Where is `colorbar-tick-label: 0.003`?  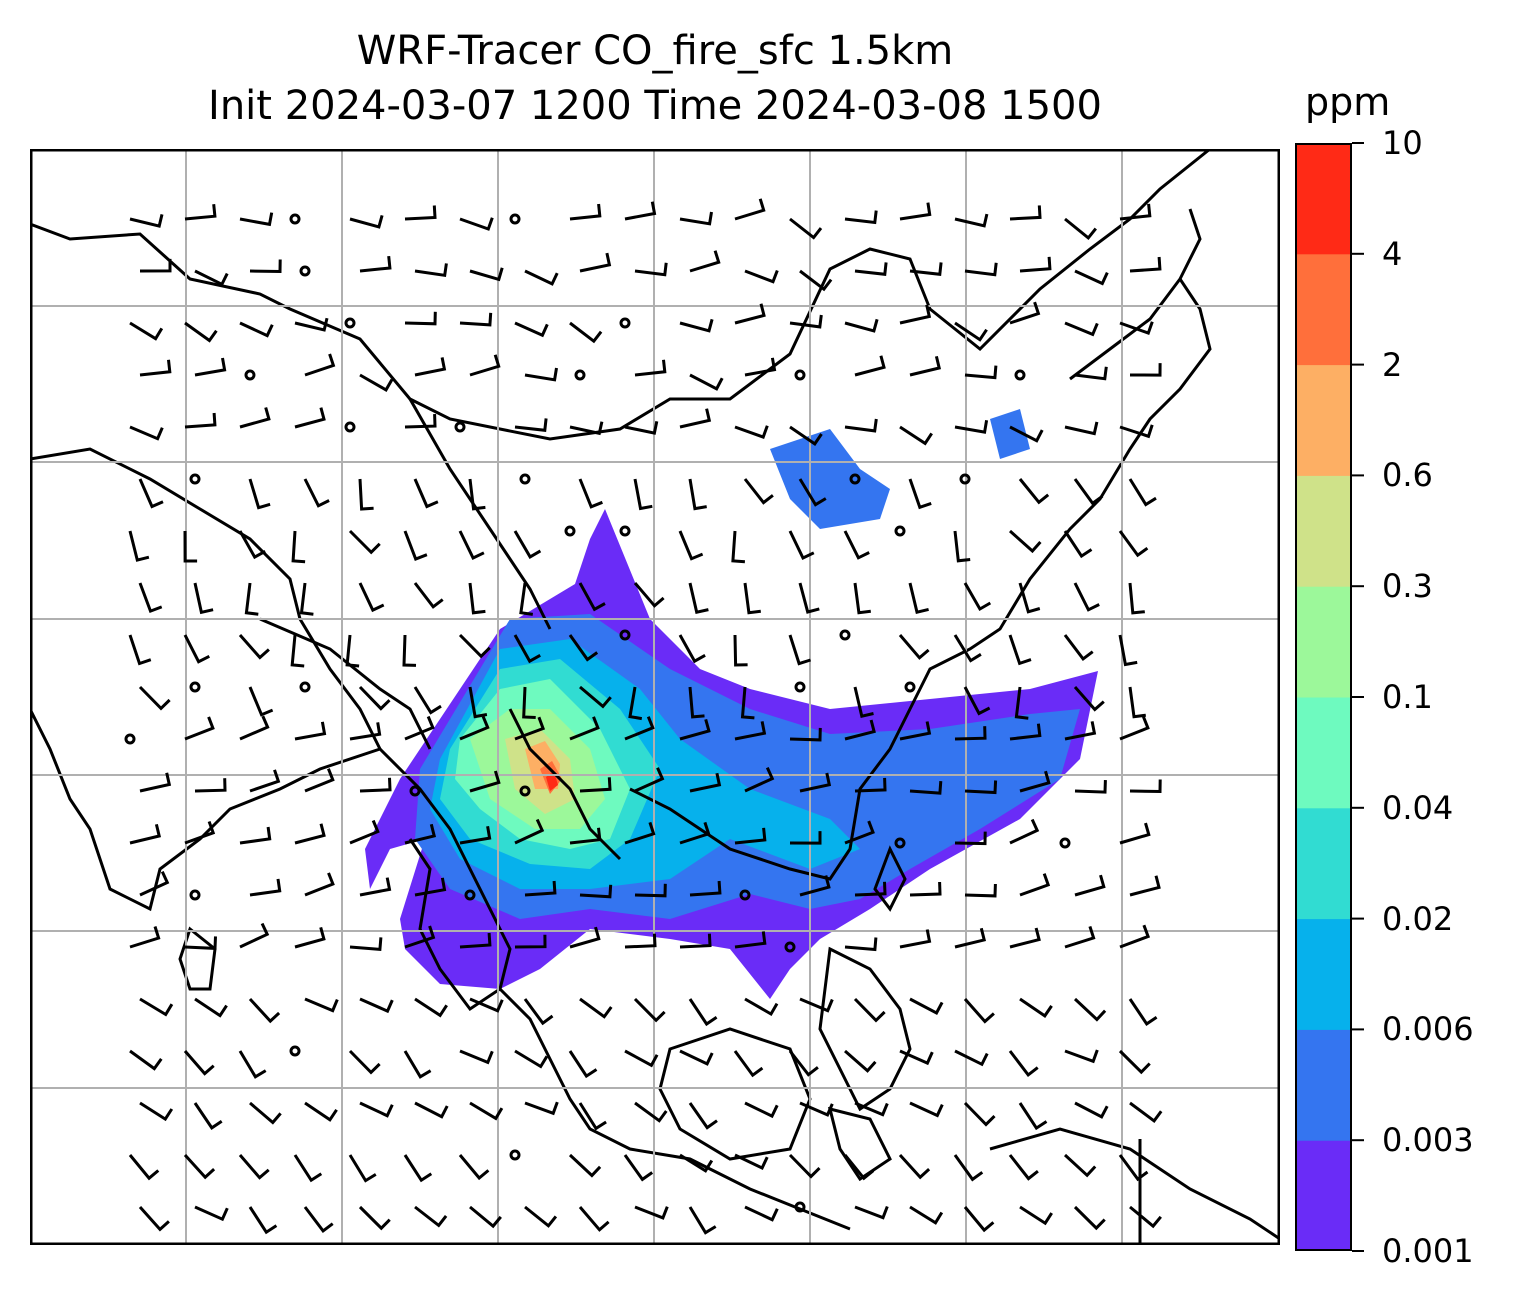 colorbar-tick-label: 0.003 is located at coordinates (1428, 1140).